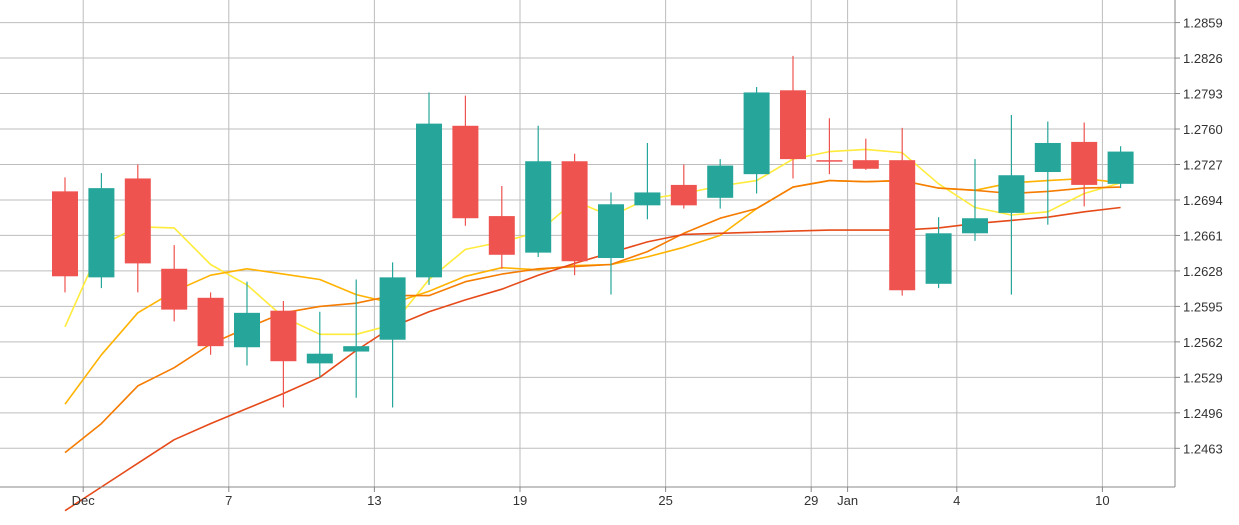  Describe the element at coordinates (1203, 94) in the screenshot. I see `y-tick-label: 1.2793` at that location.